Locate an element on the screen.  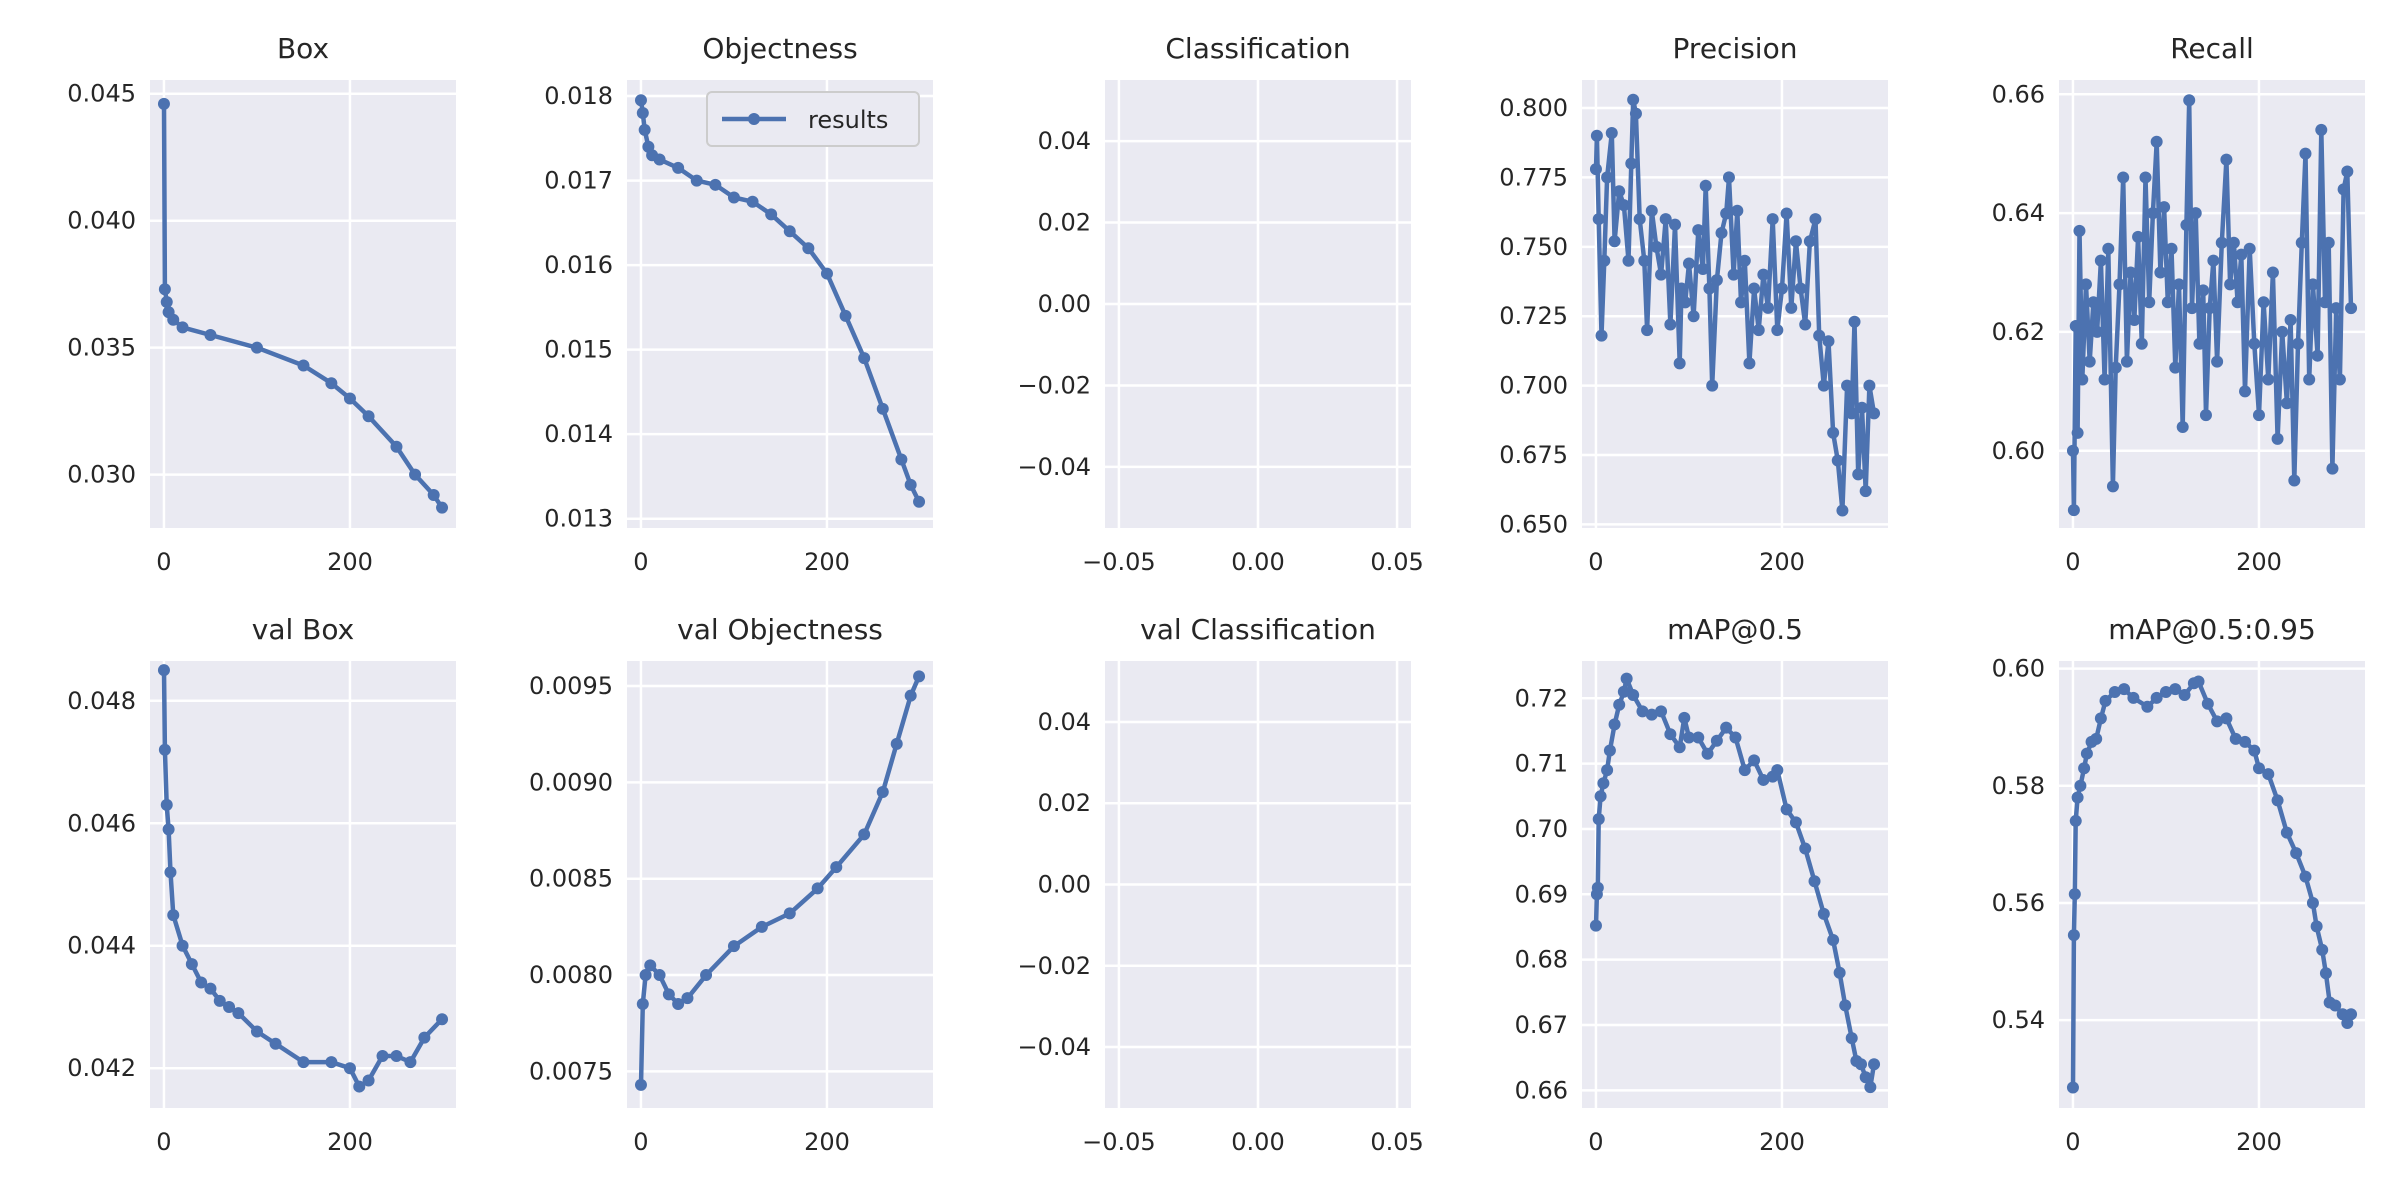
y-tick-label: 0.0080 is located at coordinates (571, 975).